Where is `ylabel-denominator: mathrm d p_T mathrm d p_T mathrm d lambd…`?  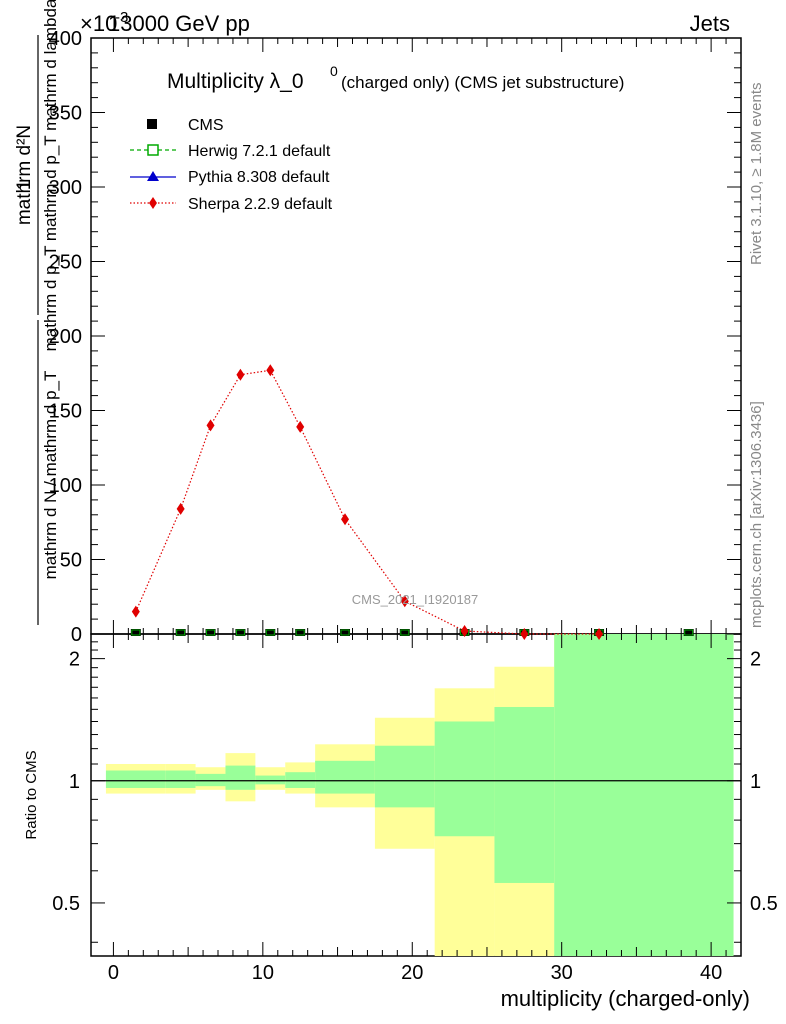 ylabel-denominator: mathrm d p_T mathrm d p_T mathrm d lambd… is located at coordinates (50, 175).